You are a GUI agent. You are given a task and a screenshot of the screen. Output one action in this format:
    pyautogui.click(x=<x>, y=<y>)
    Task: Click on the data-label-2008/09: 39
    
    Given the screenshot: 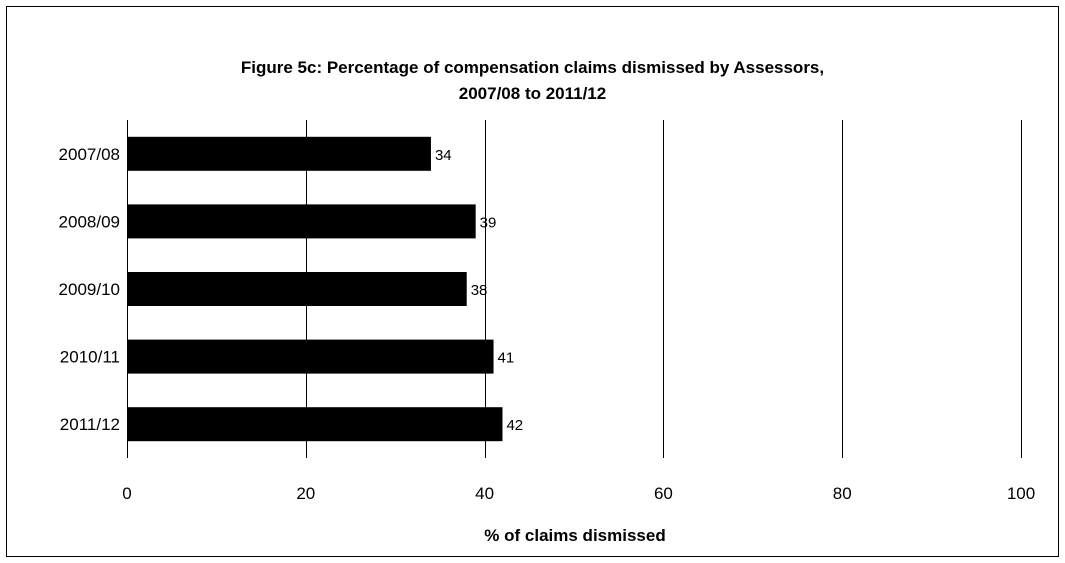 What is the action you would take?
    pyautogui.click(x=488, y=222)
    